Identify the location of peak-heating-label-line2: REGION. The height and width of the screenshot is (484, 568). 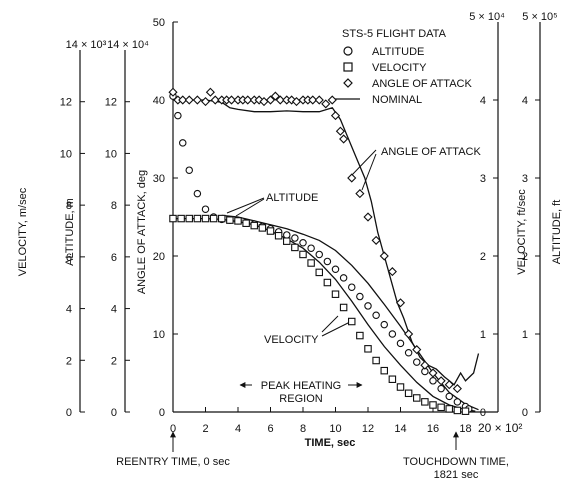
(300, 399).